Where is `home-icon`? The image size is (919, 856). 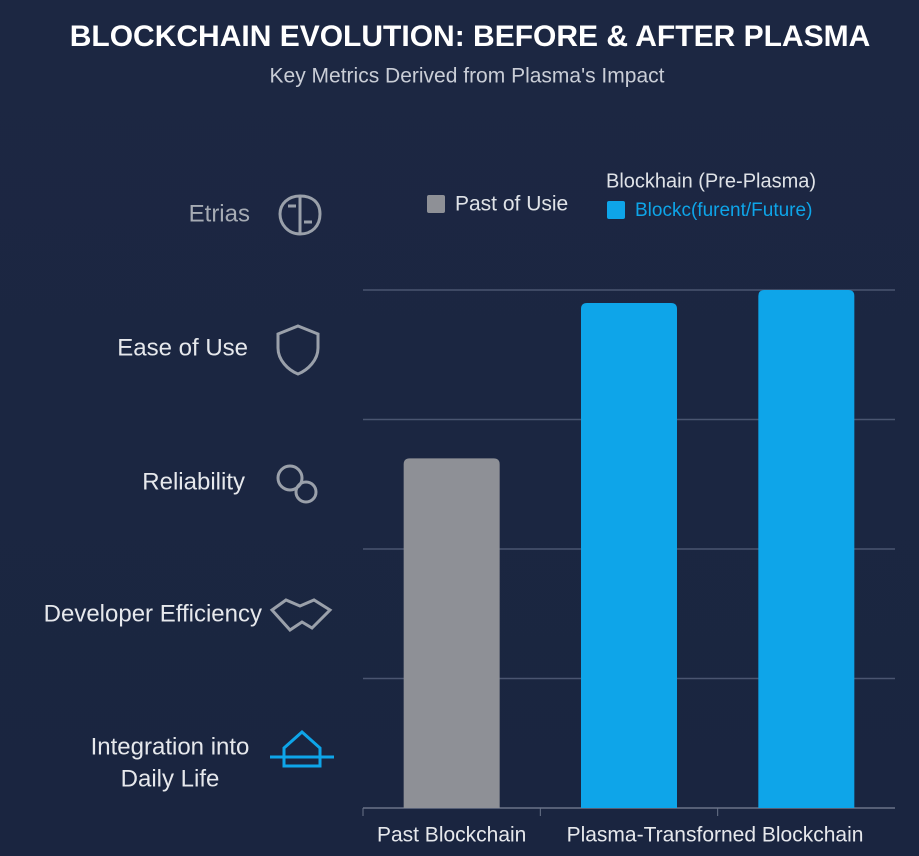
home-icon is located at coordinates (302, 748).